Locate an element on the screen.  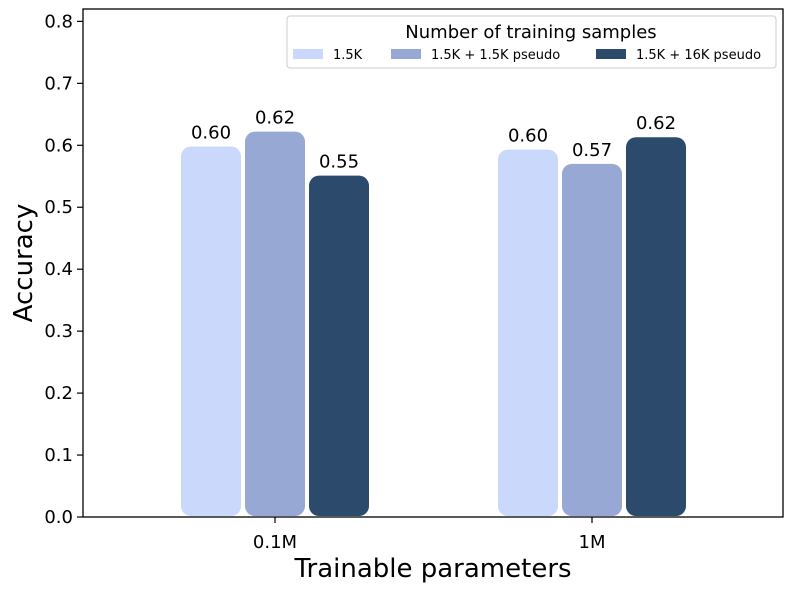
legend-label-2: 1.5K + 1.5K pseudo is located at coordinates (495, 55).